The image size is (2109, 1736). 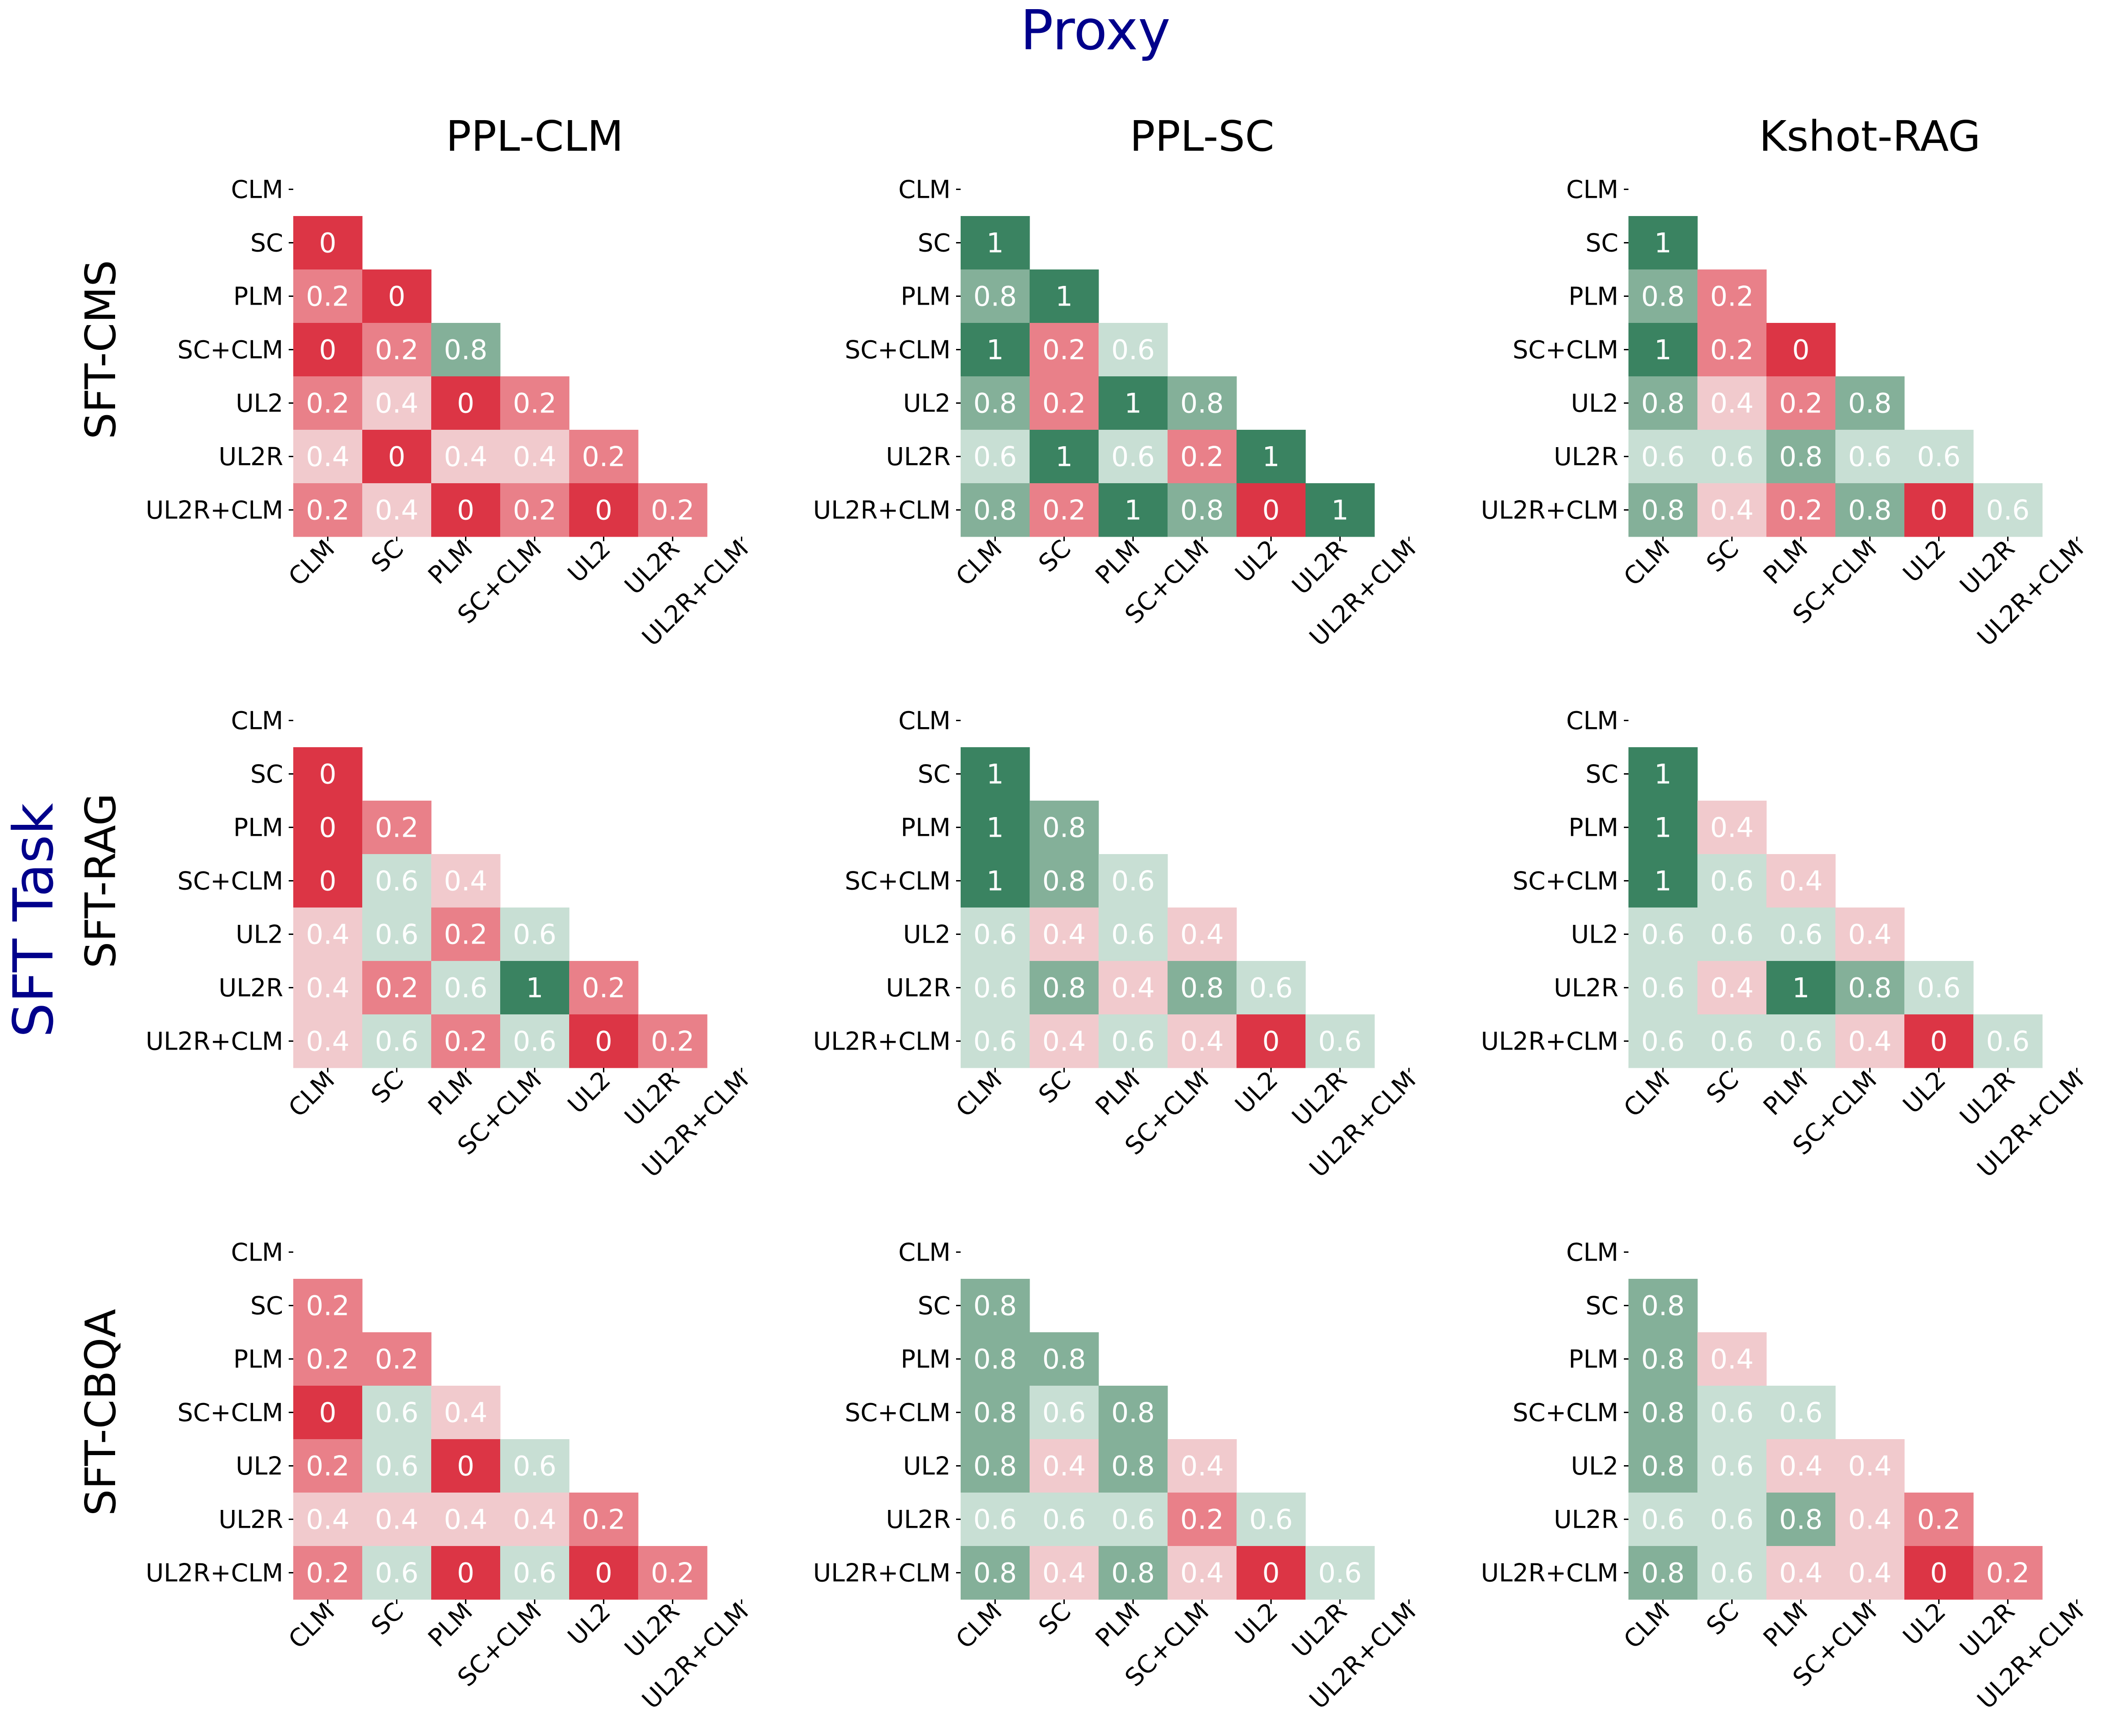 I want to click on x-tick-label: UL2, so click(x=1924, y=1624).